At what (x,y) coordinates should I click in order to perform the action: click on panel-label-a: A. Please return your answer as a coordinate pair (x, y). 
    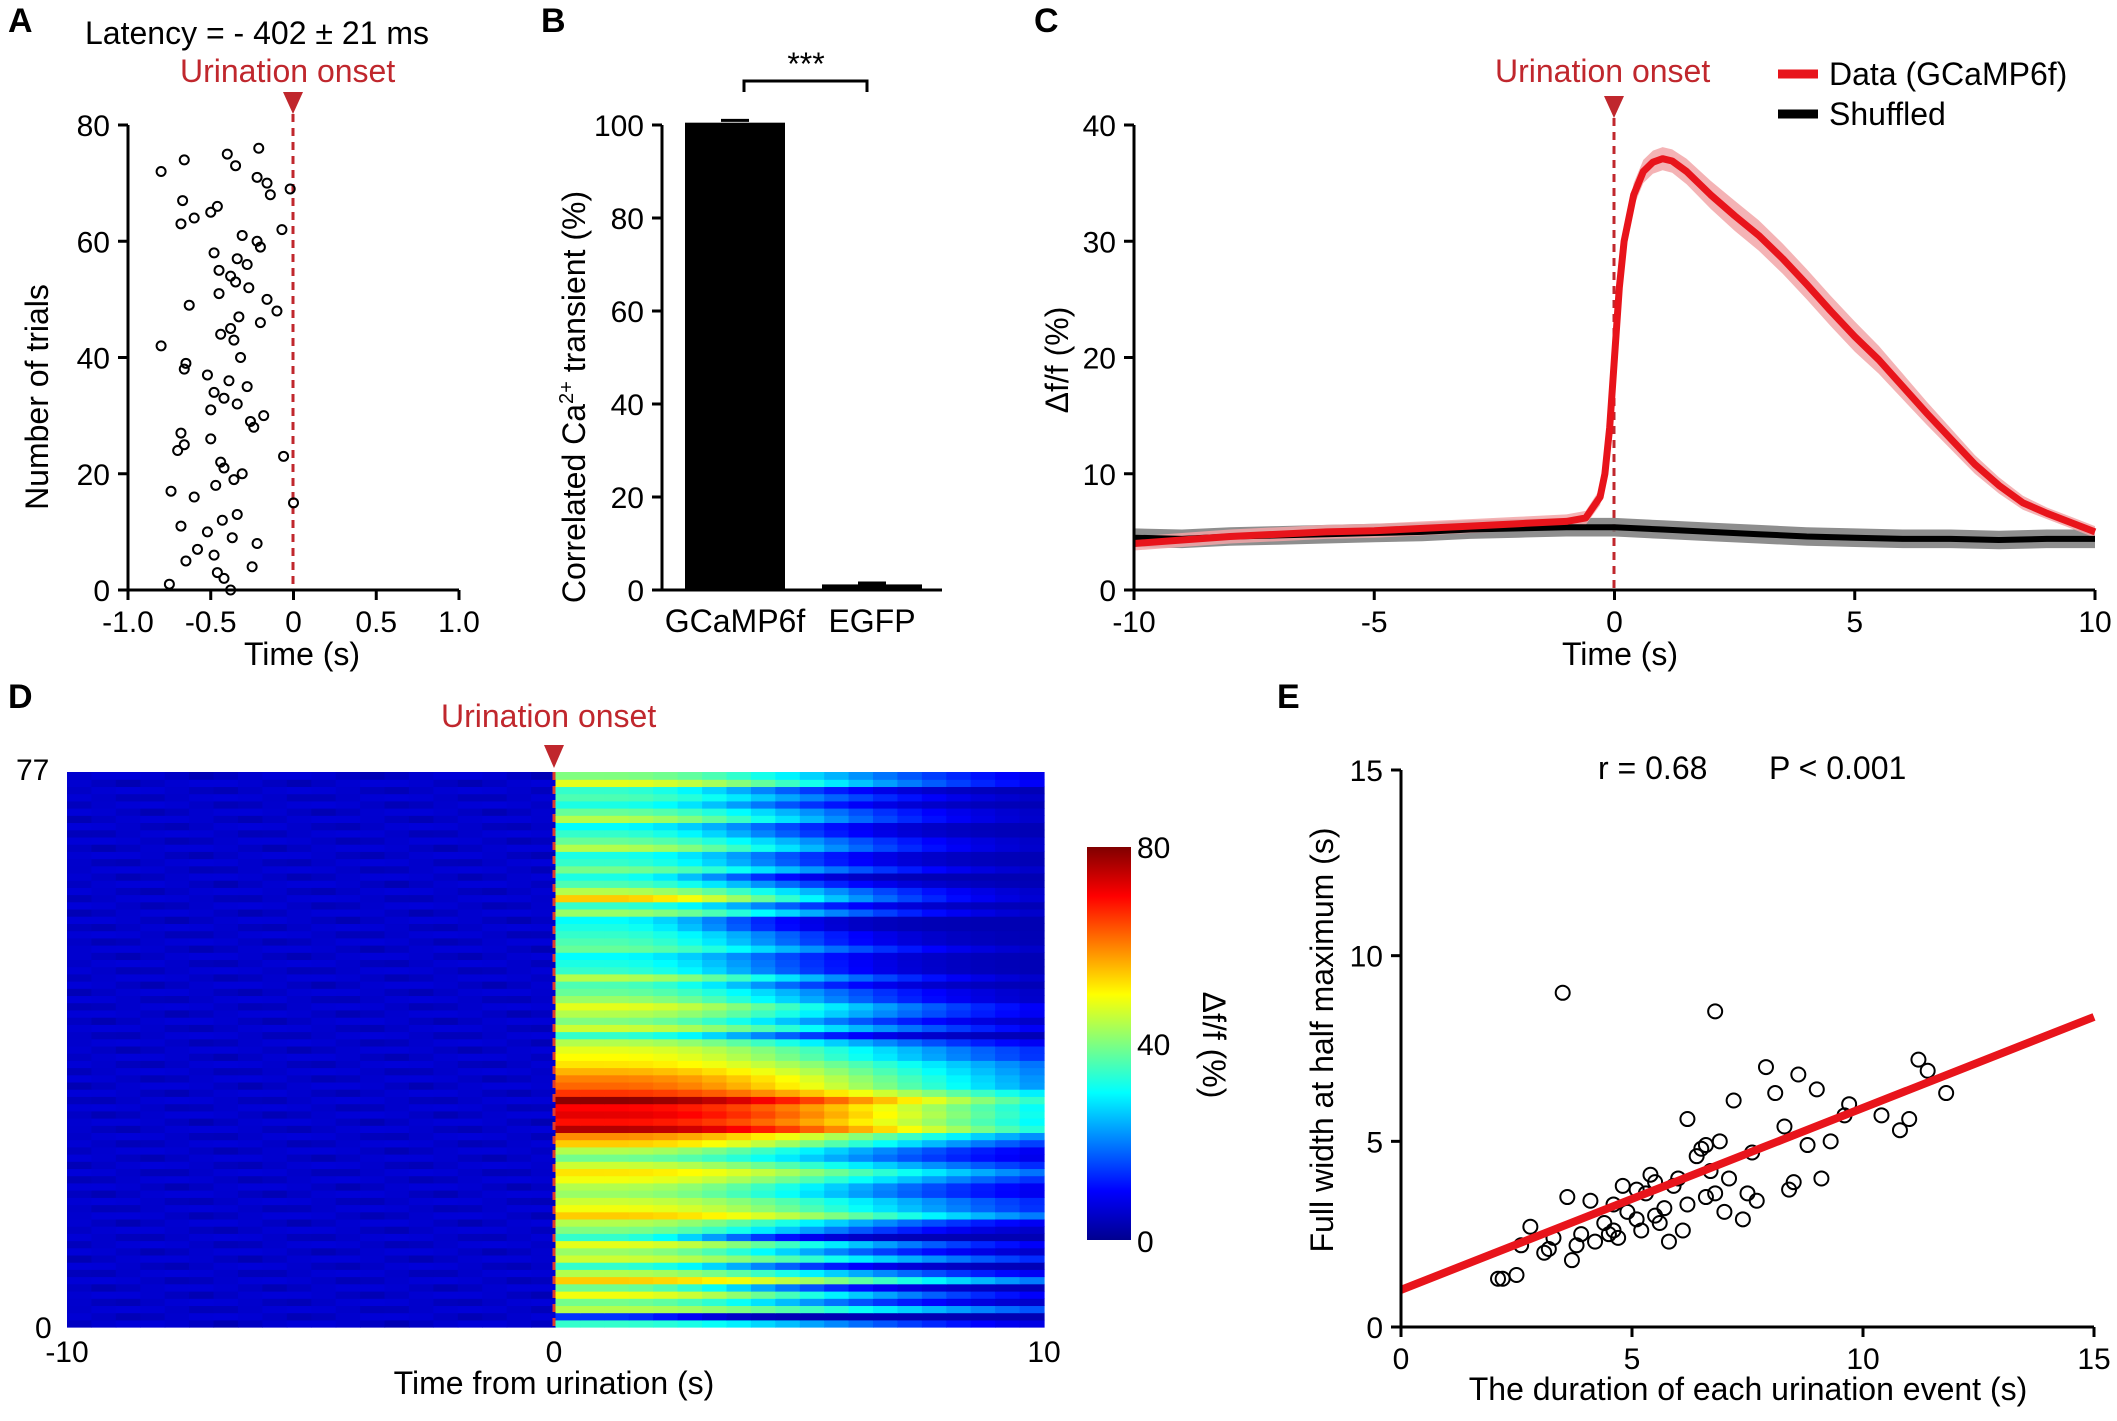
    Looking at the image, I should click on (20, 21).